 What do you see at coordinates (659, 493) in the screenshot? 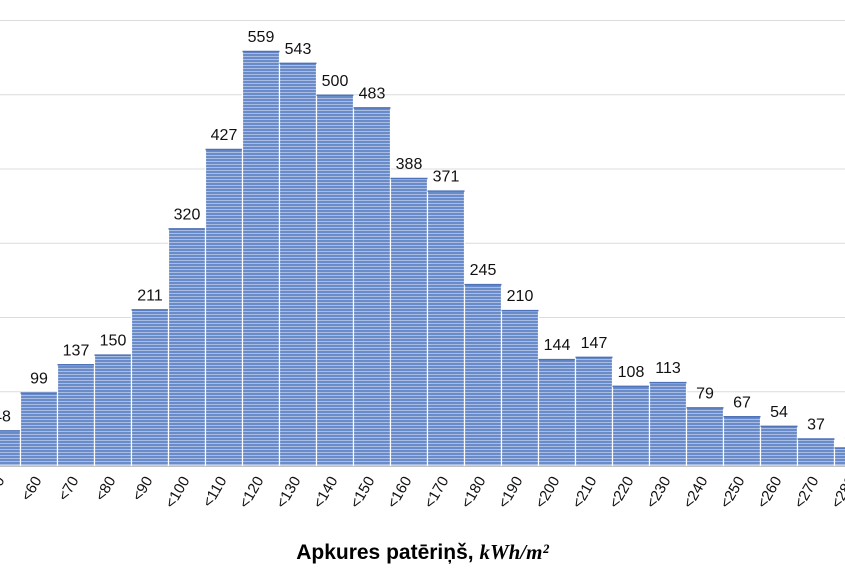
I see `x-tick-label: <230` at bounding box center [659, 493].